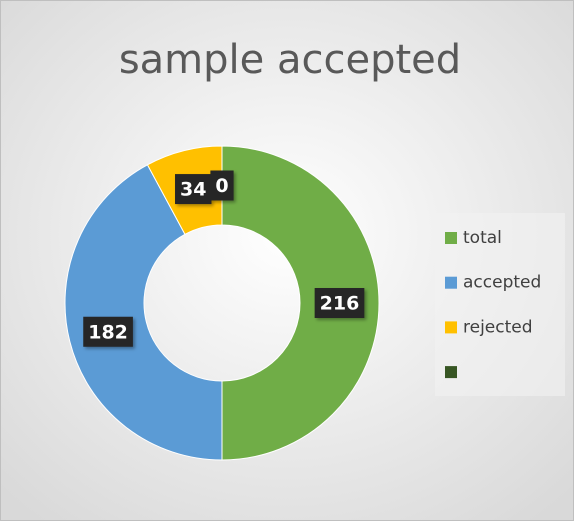 This screenshot has height=521, width=574. Describe the element at coordinates (290, 60) in the screenshot. I see `chart-title: sample accepted` at that location.